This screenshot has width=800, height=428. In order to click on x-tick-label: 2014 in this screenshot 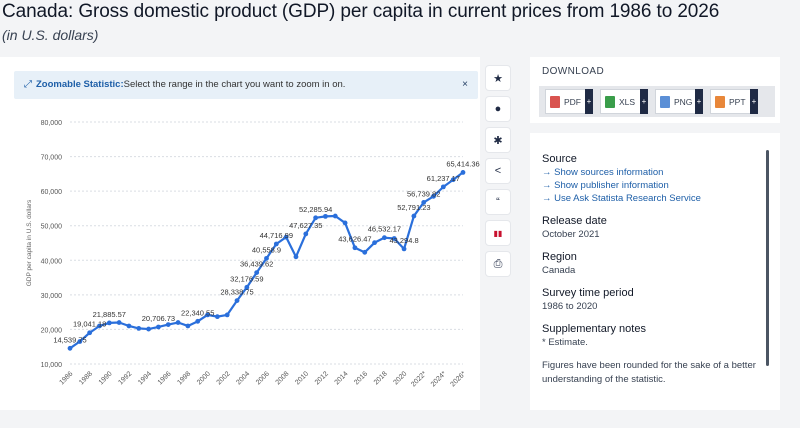, I will do `click(342, 378)`.